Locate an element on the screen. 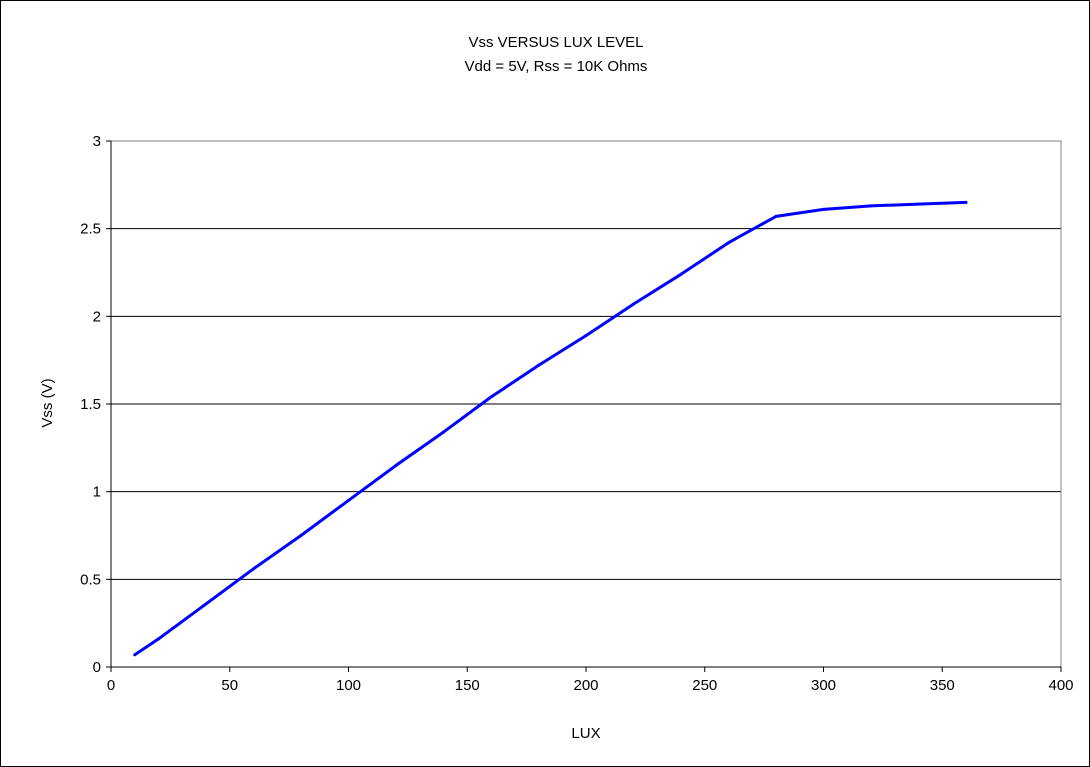 The image size is (1090, 767). y-tick-label: 2.5 is located at coordinates (90, 229).